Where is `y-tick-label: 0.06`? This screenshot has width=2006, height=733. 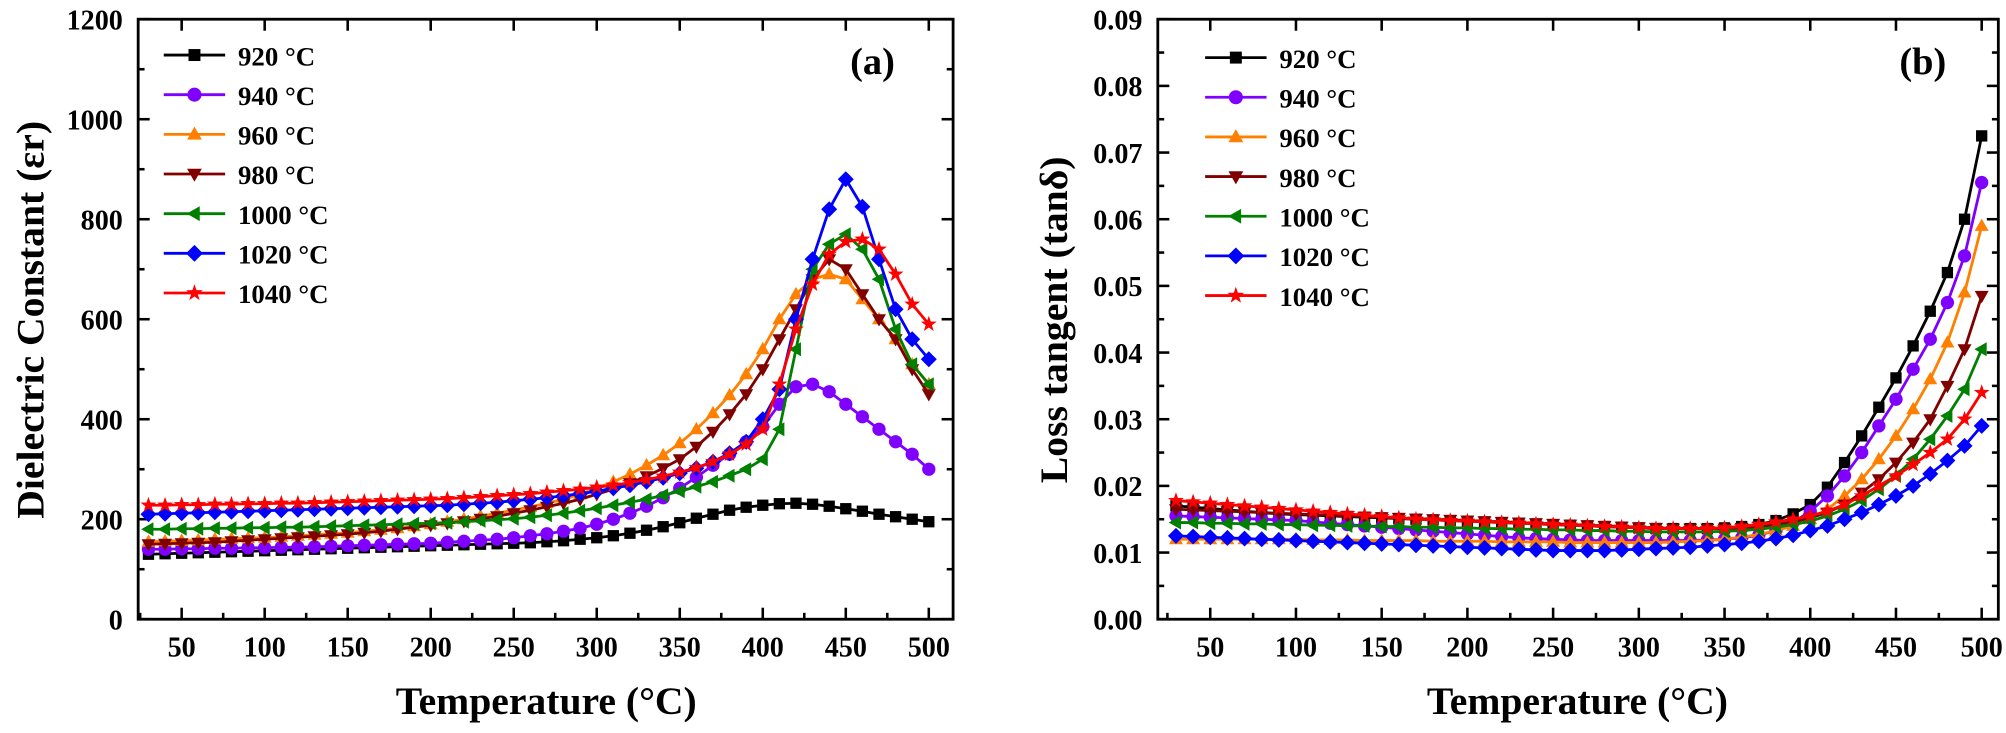
y-tick-label: 0.06 is located at coordinates (1117, 220).